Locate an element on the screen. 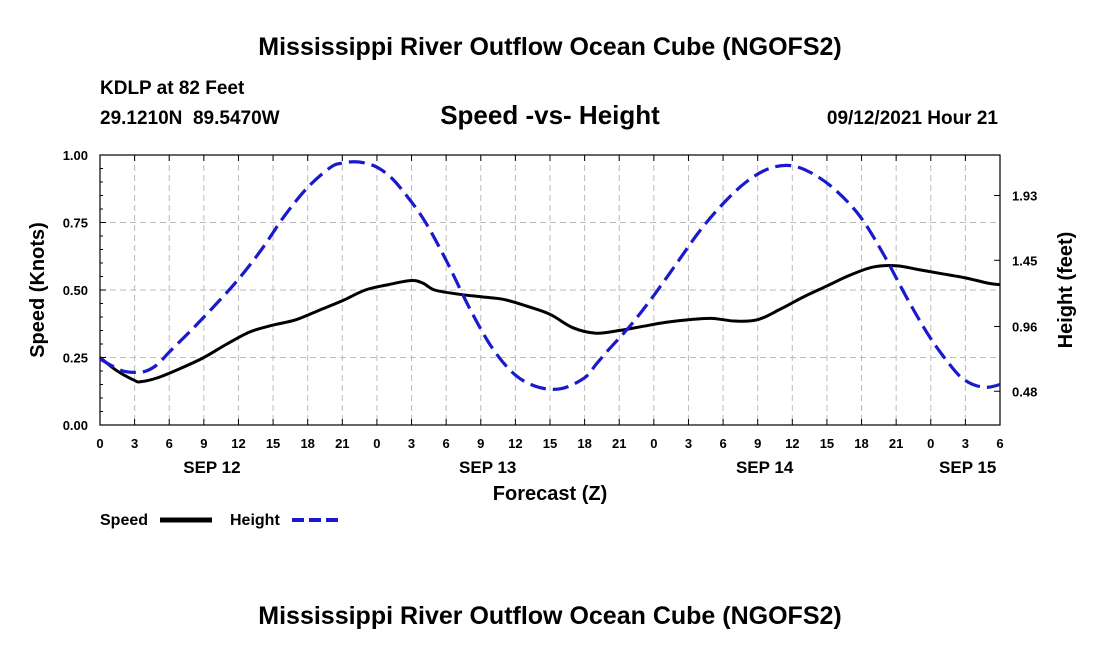  coordinates-label: 29.1210N 89.5470W is located at coordinates (190, 118).